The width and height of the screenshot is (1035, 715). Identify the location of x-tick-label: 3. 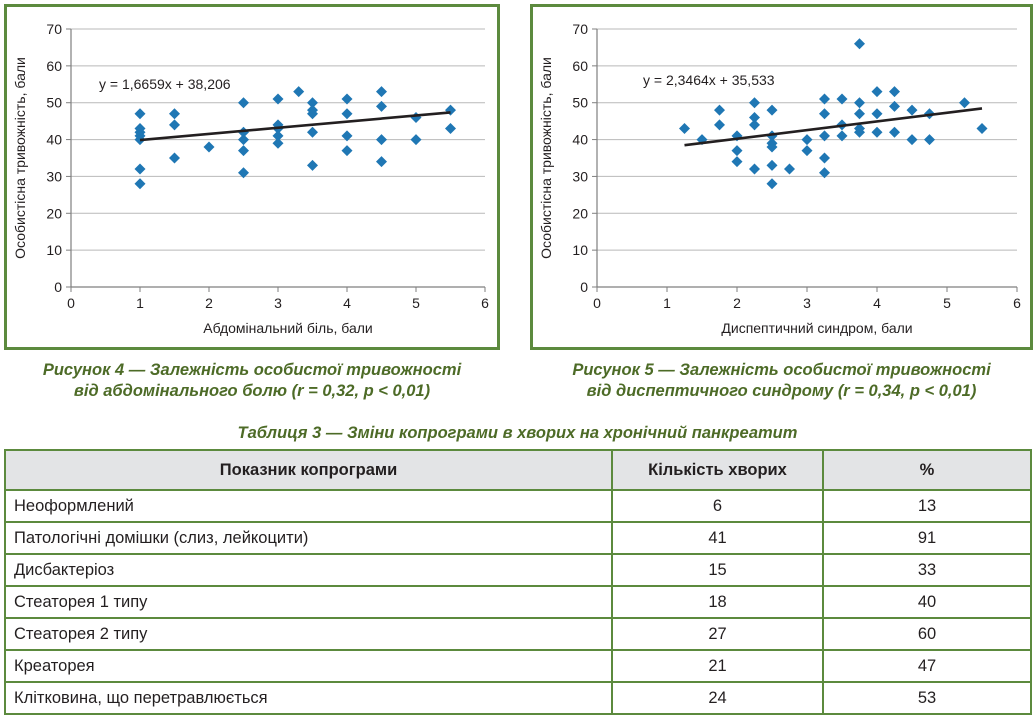
(807, 303).